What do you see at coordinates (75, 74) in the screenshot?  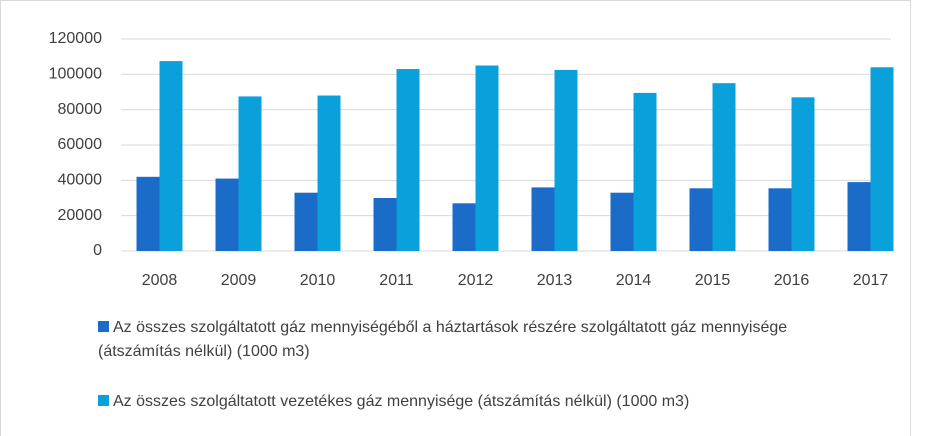 I see `y-tick-label: 100000` at bounding box center [75, 74].